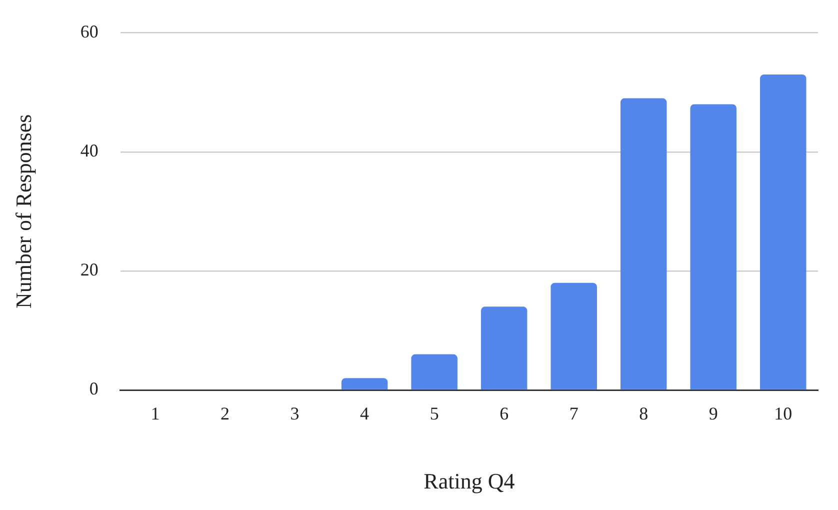 This screenshot has height=510, width=838. What do you see at coordinates (365, 414) in the screenshot?
I see `x-tick-label: 4` at bounding box center [365, 414].